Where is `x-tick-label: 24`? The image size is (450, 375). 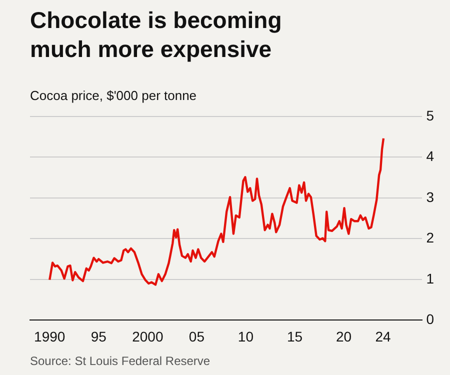 x-tick-label: 24 is located at coordinates (383, 336).